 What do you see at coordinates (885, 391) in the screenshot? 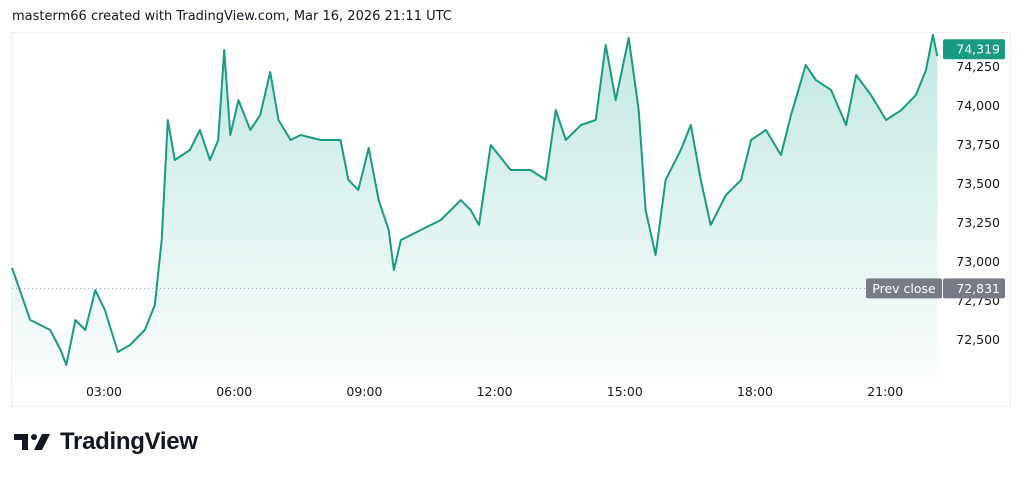
I see `x-tick-label: 21:00` at bounding box center [885, 391].